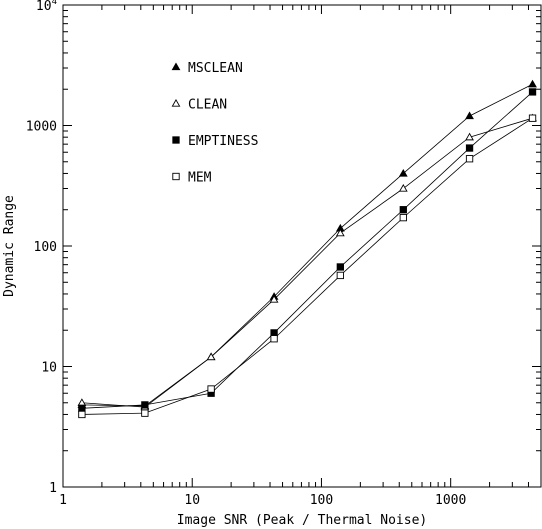 The image size is (542, 529). What do you see at coordinates (215, 68) in the screenshot?
I see `legend-label-msclean: MSCLEAN` at bounding box center [215, 68].